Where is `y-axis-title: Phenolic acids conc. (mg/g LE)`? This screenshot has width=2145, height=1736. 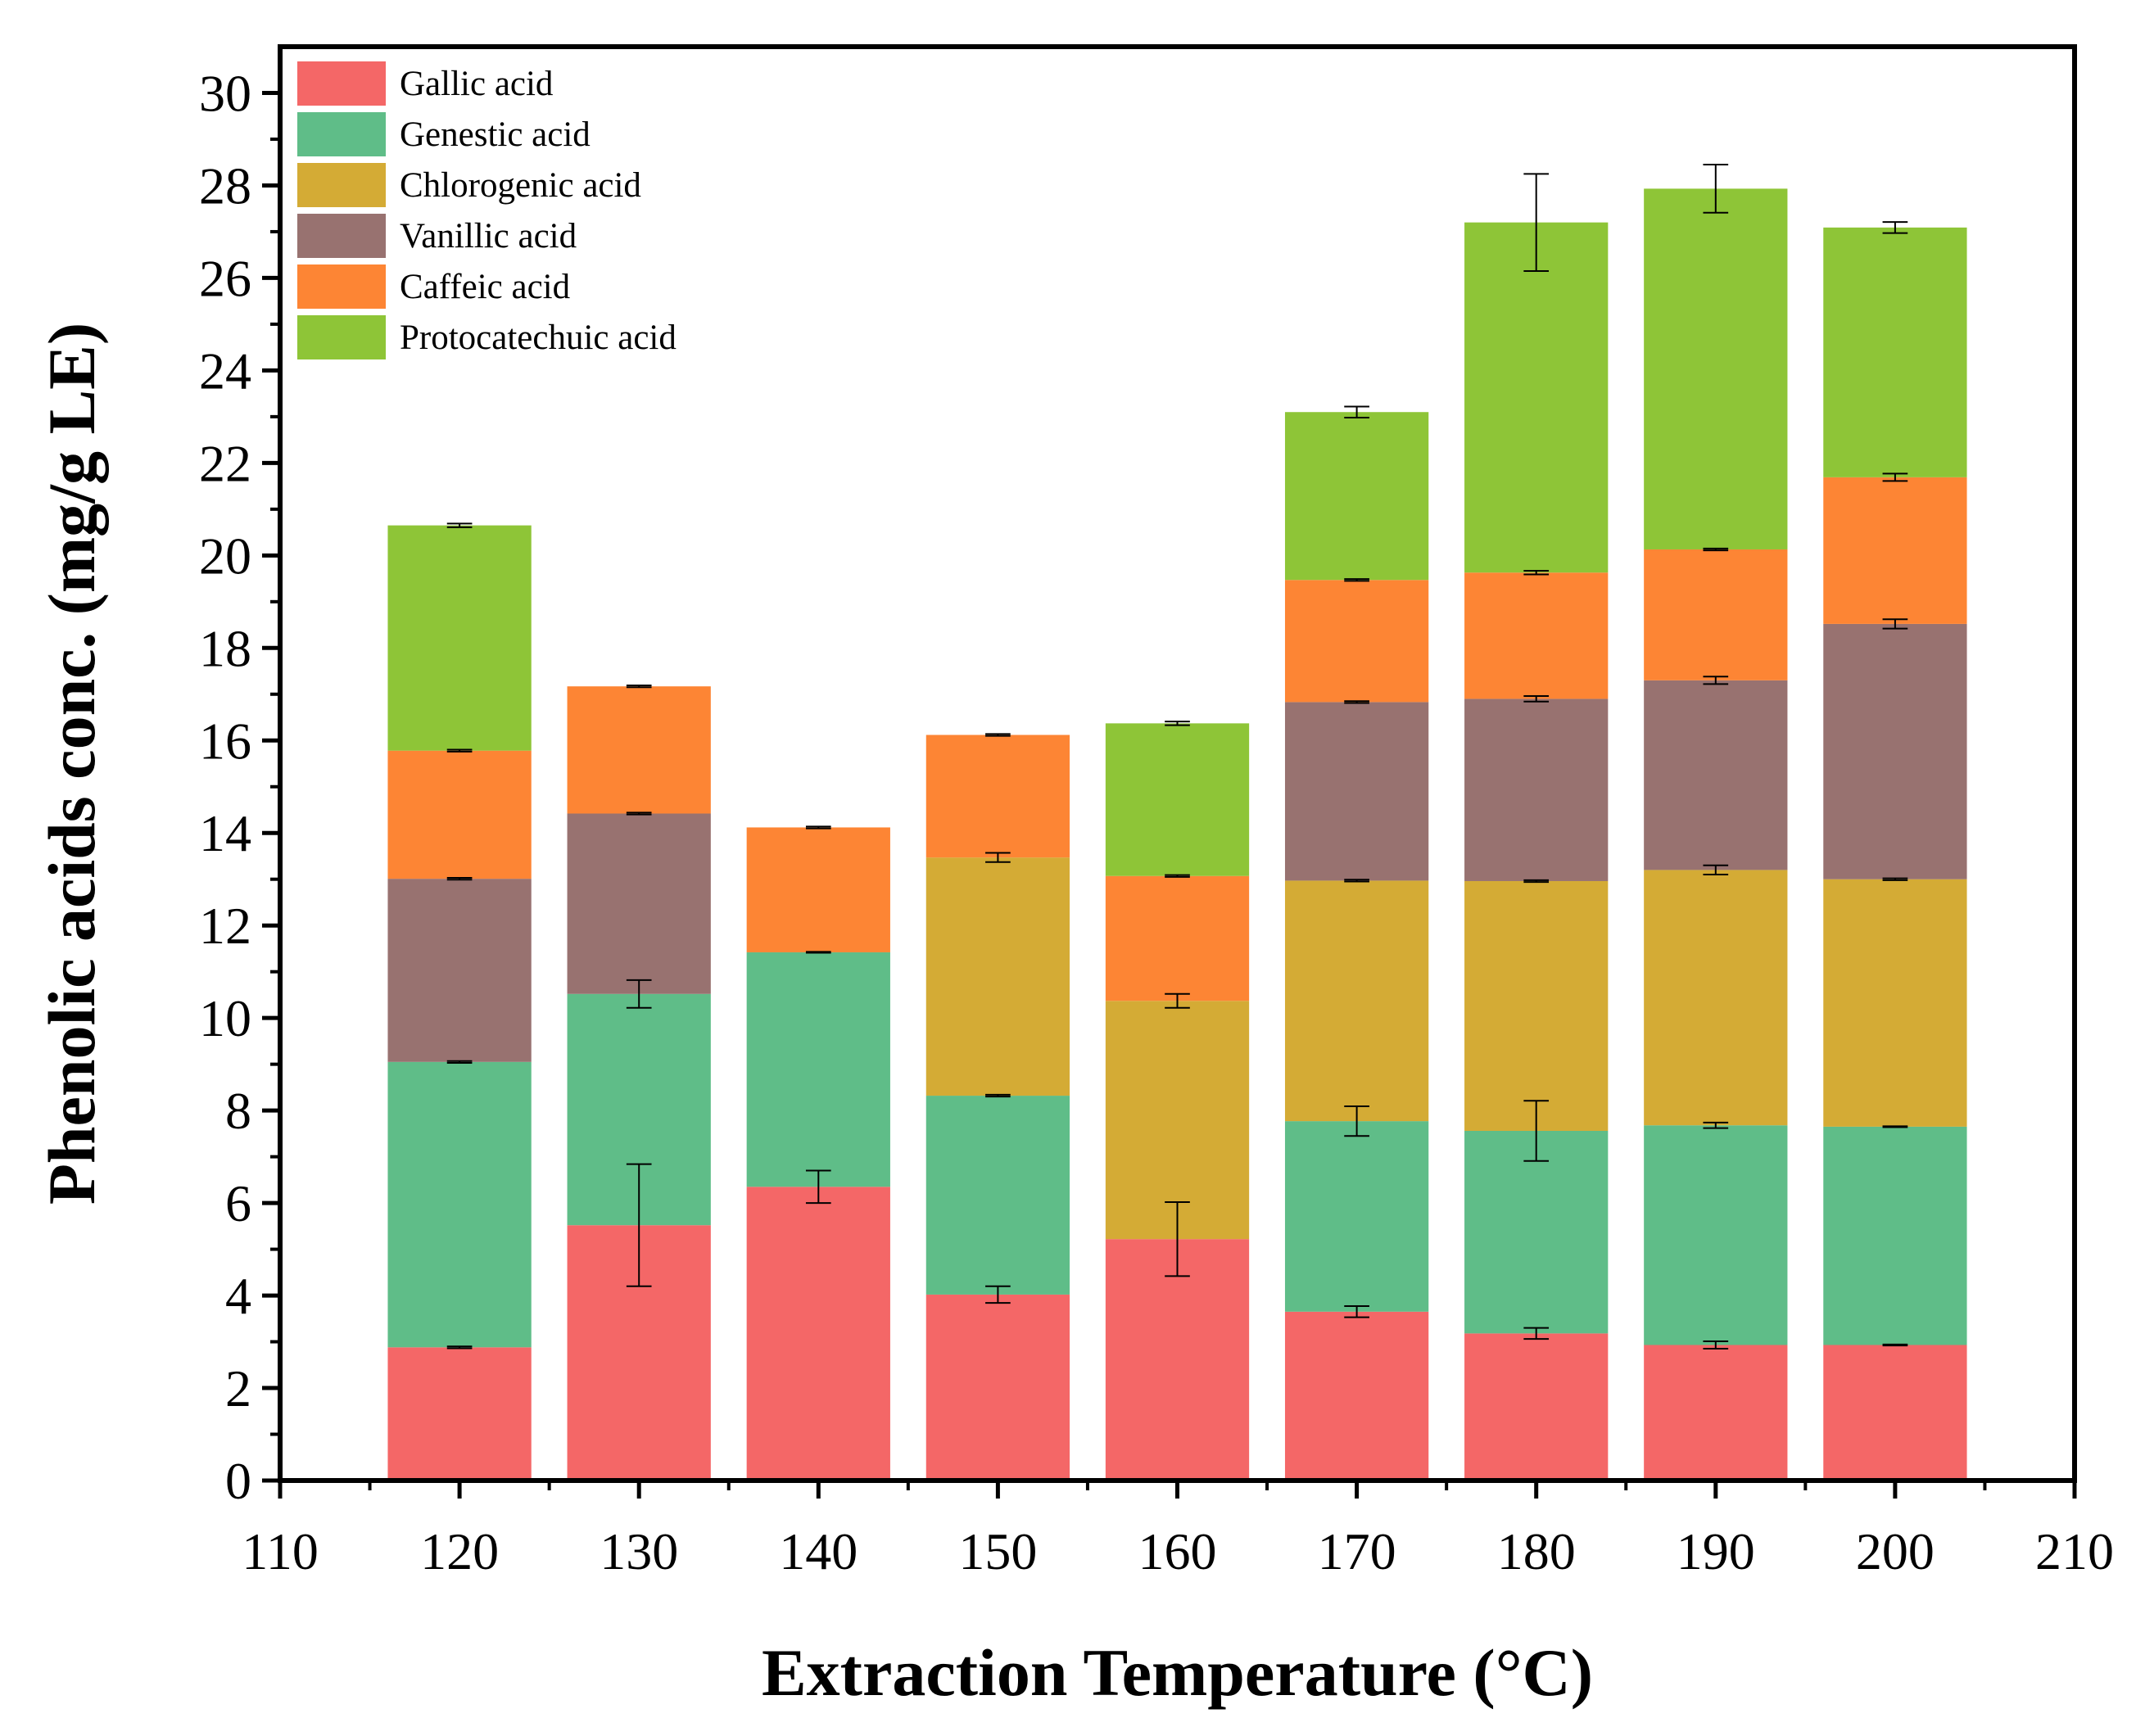
y-axis-title: Phenolic acids conc. (mg/g LE) is located at coordinates (71, 764).